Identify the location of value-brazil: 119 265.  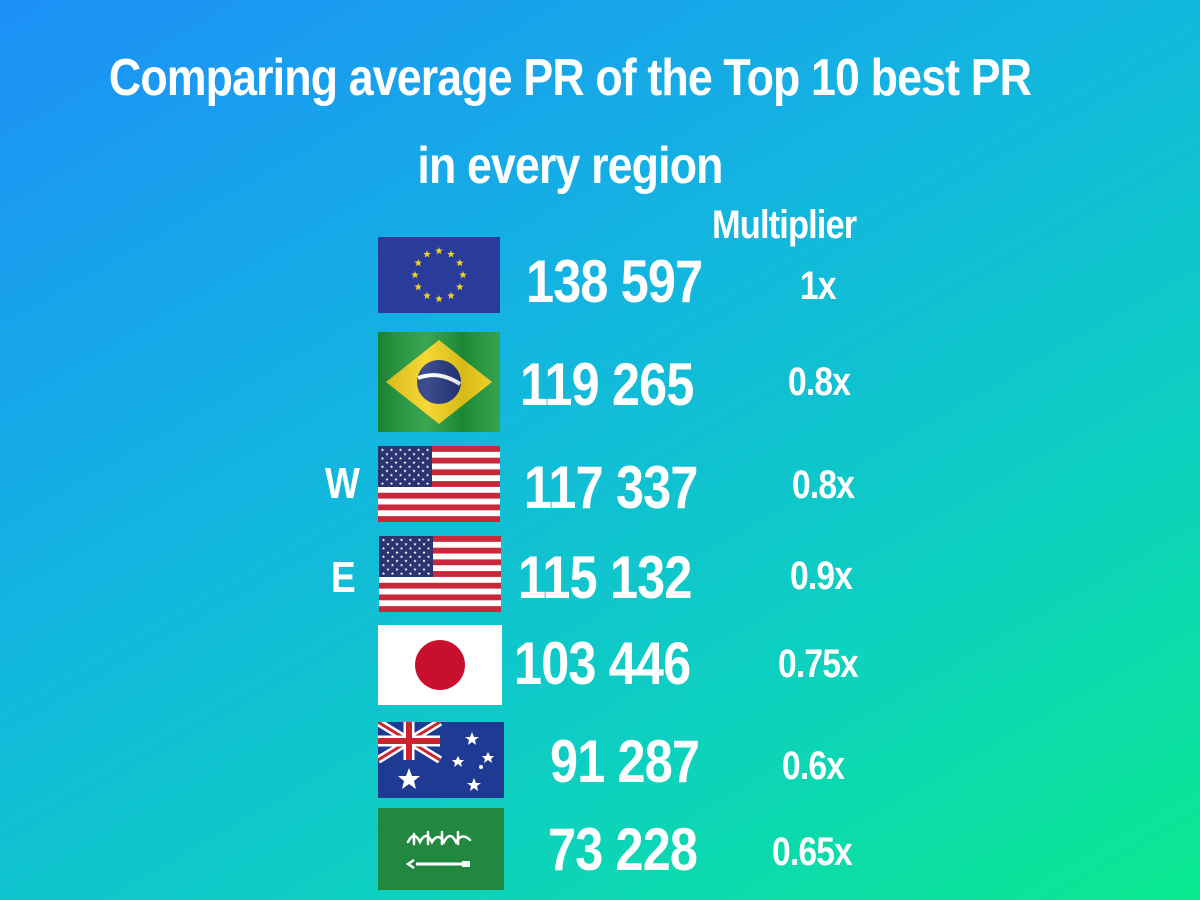
(607, 384).